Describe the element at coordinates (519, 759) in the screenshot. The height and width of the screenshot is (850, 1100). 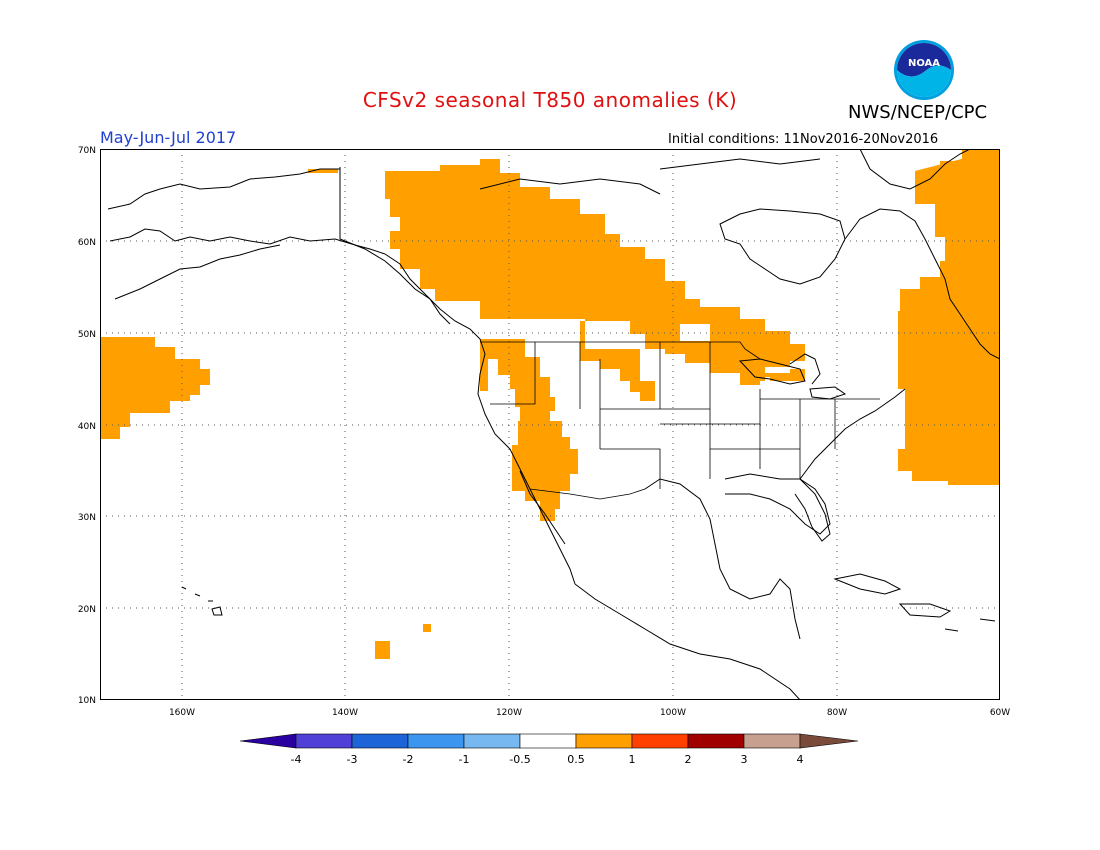
I see `colorbar-label: -0.5` at that location.